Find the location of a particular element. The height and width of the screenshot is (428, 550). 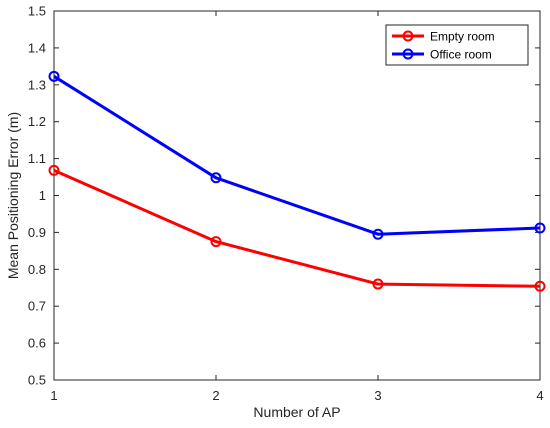

legend-label: Office room is located at coordinates (461, 55).